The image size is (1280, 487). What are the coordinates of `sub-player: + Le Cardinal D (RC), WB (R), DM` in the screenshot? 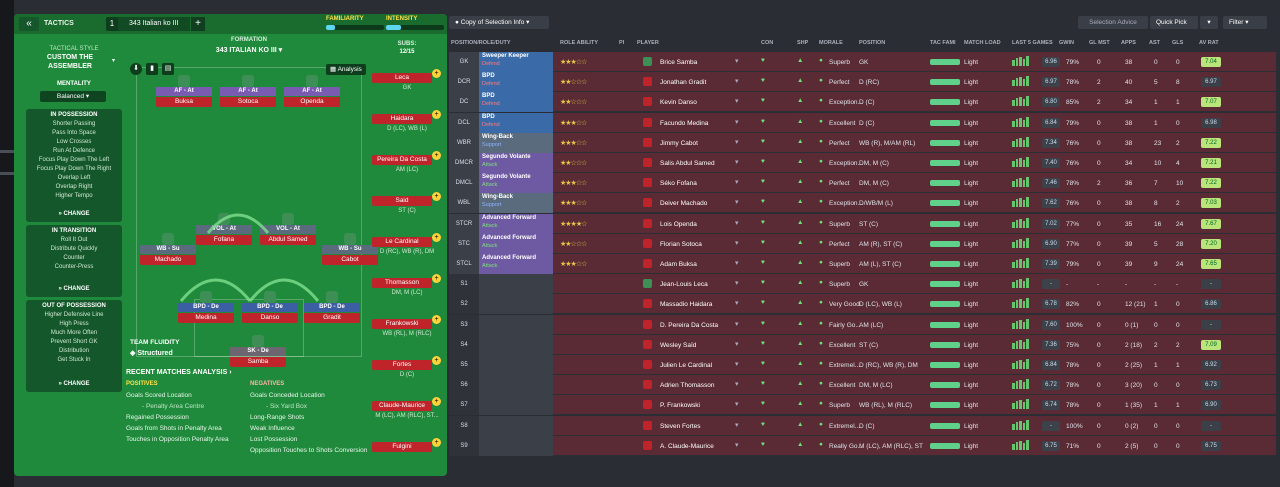 It's located at (407, 245).